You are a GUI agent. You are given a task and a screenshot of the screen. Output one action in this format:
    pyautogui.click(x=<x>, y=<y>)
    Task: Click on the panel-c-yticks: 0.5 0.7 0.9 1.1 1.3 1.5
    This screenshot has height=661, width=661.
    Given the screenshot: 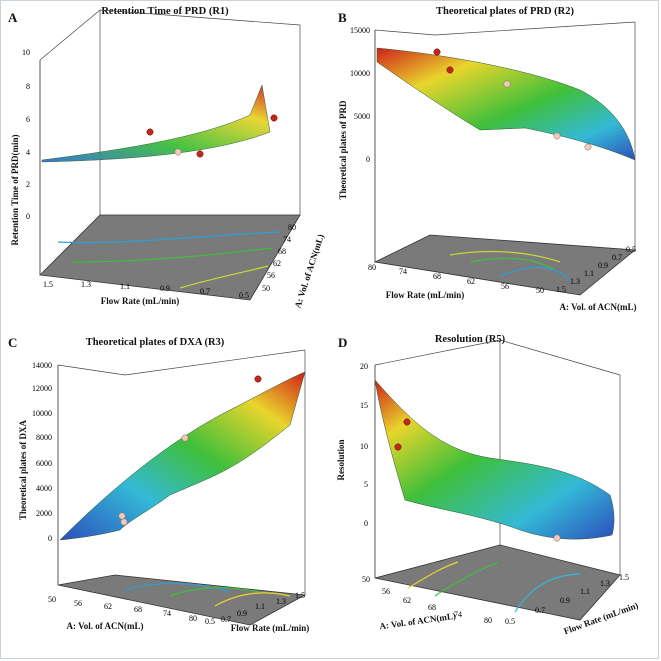 What is the action you would take?
    pyautogui.click(x=255, y=608)
    